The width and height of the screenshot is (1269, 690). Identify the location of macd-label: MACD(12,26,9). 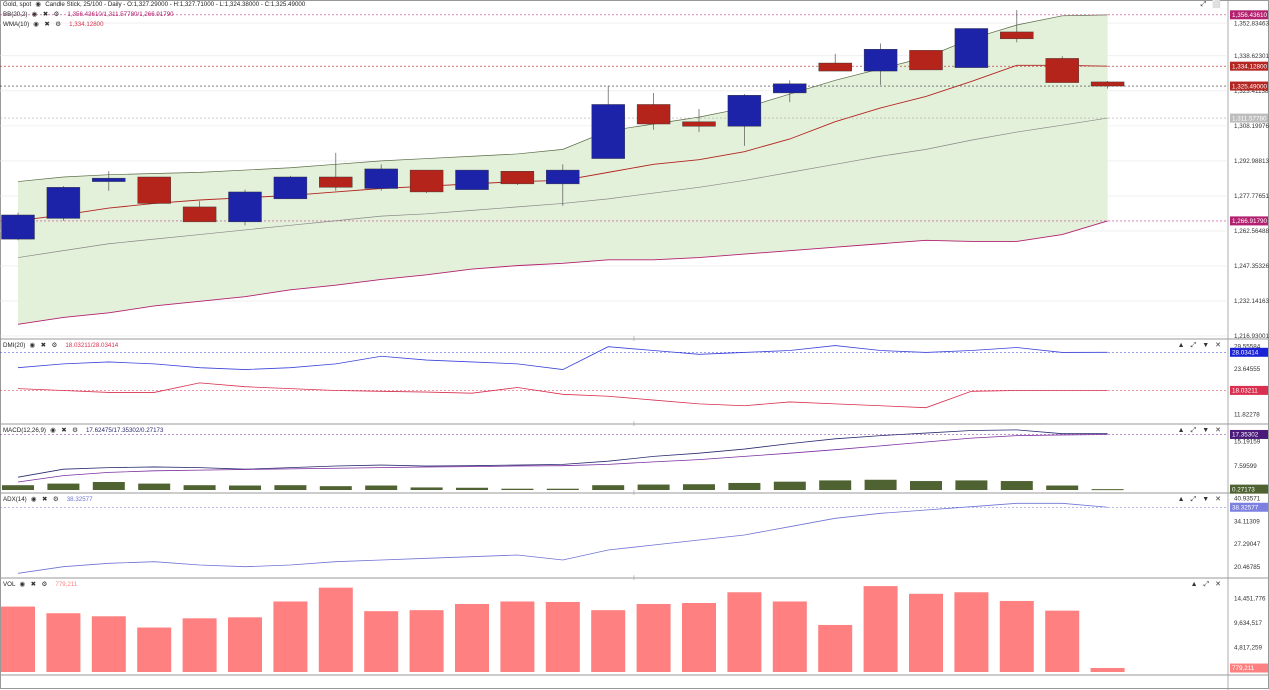
(24, 430).